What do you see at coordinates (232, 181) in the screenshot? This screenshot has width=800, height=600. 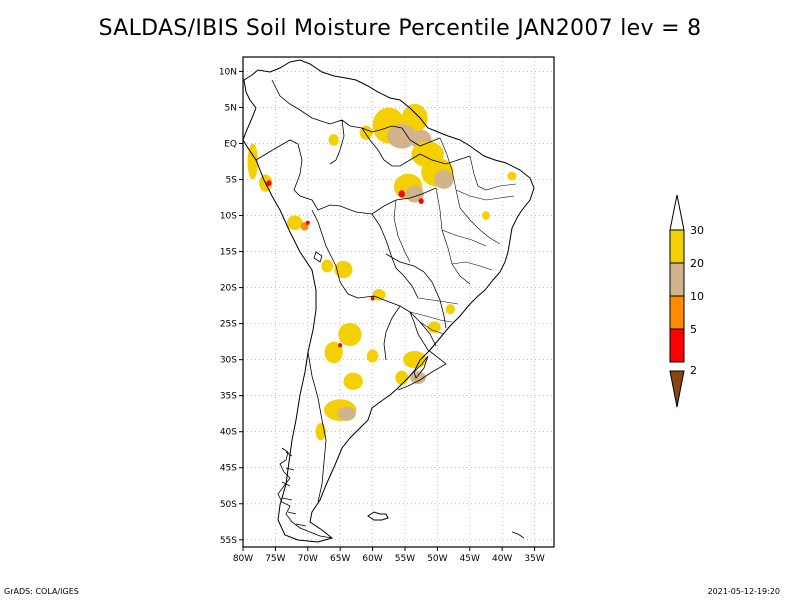 I see `lat-tick-label: 5S` at bounding box center [232, 181].